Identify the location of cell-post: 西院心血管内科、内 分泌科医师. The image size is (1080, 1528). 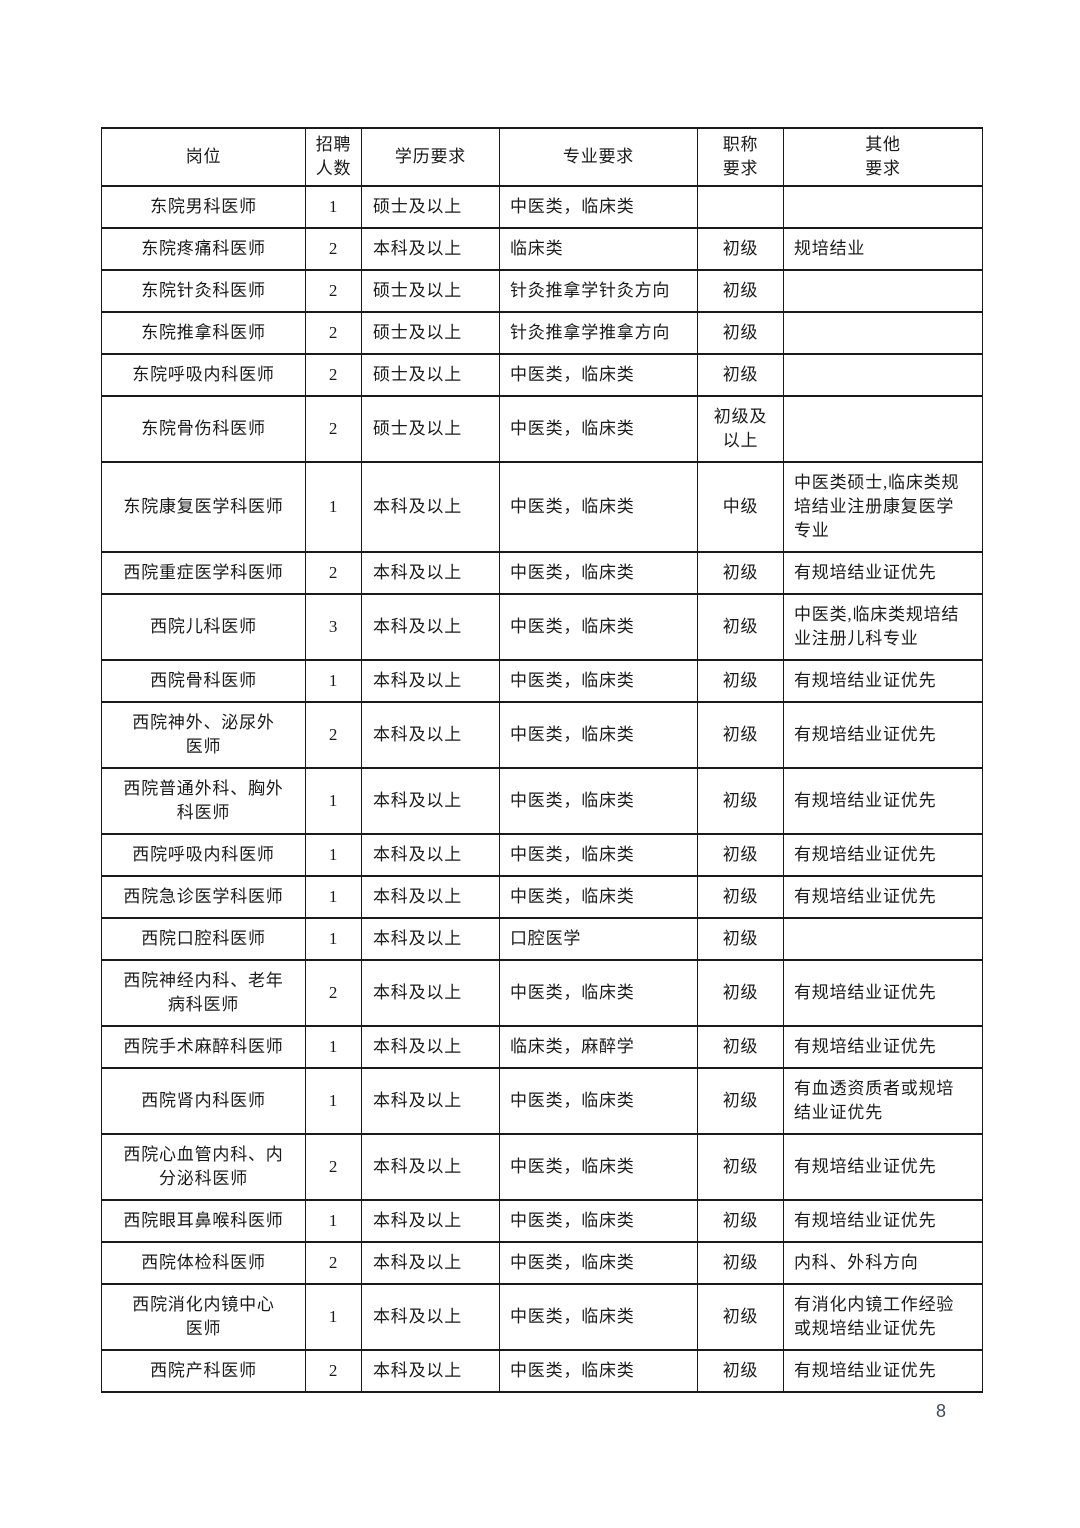
(203, 1167).